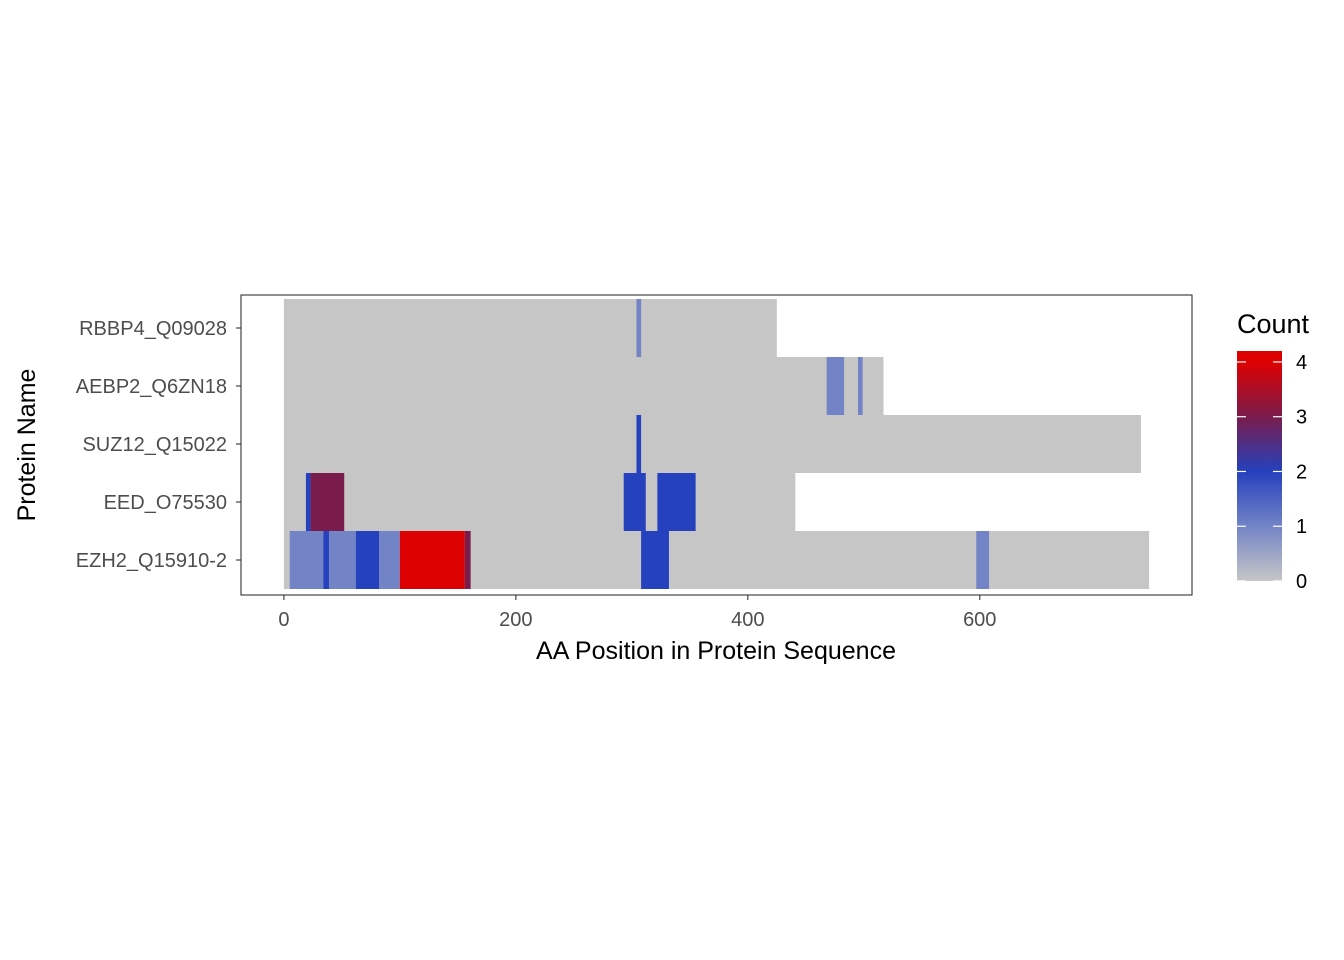 This screenshot has height=960, width=1344. I want to click on x-tick-label: 200, so click(515, 620).